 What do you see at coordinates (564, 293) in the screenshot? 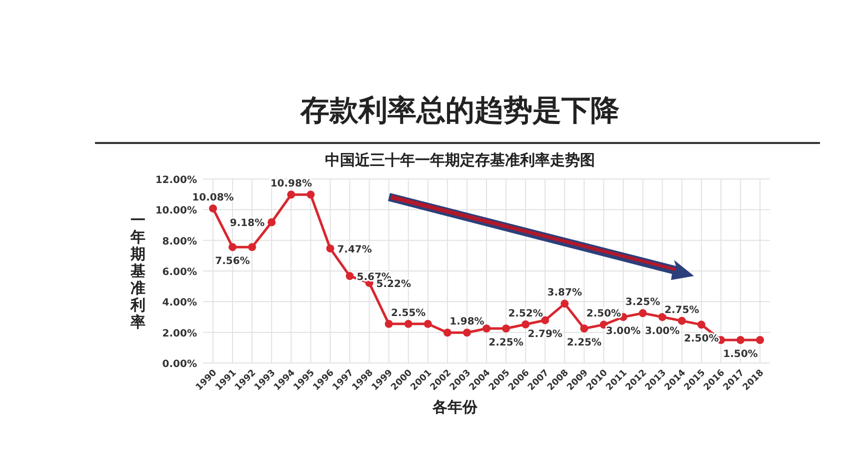
I see `data-label: 3.87%` at bounding box center [564, 293].